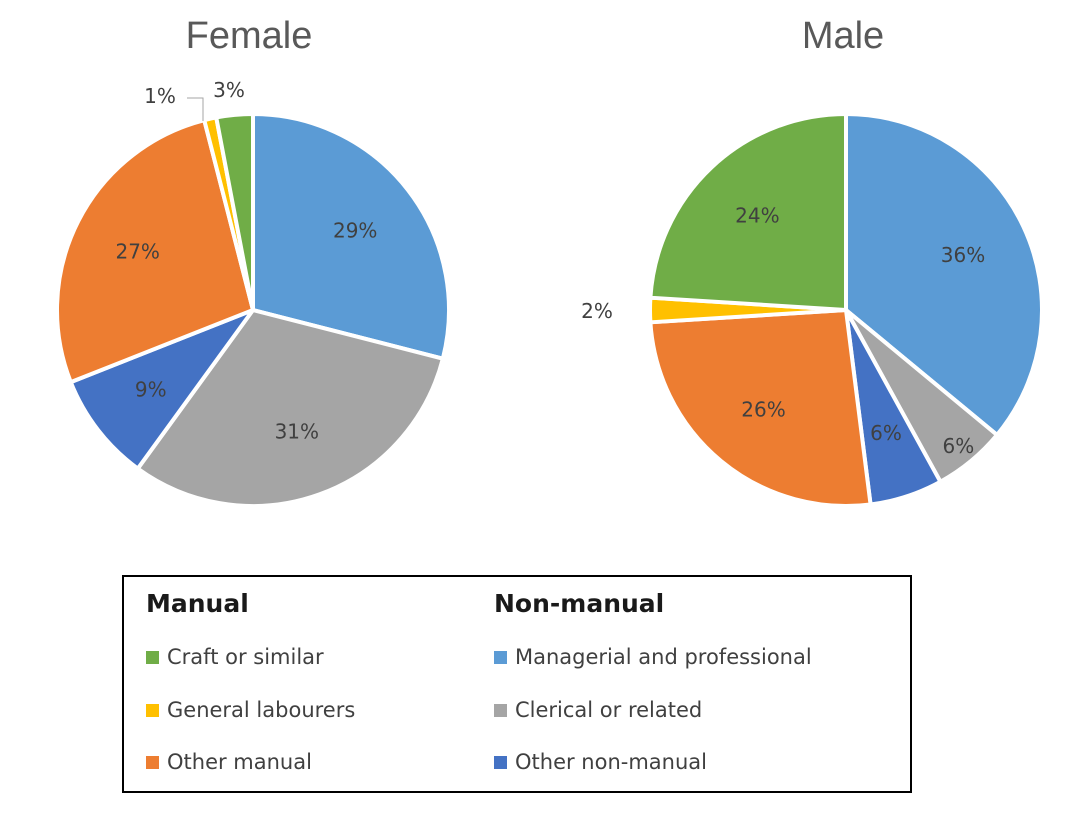  Describe the element at coordinates (234, 212) in the screenshot. I see `female-slice-craft-or-similar` at that location.